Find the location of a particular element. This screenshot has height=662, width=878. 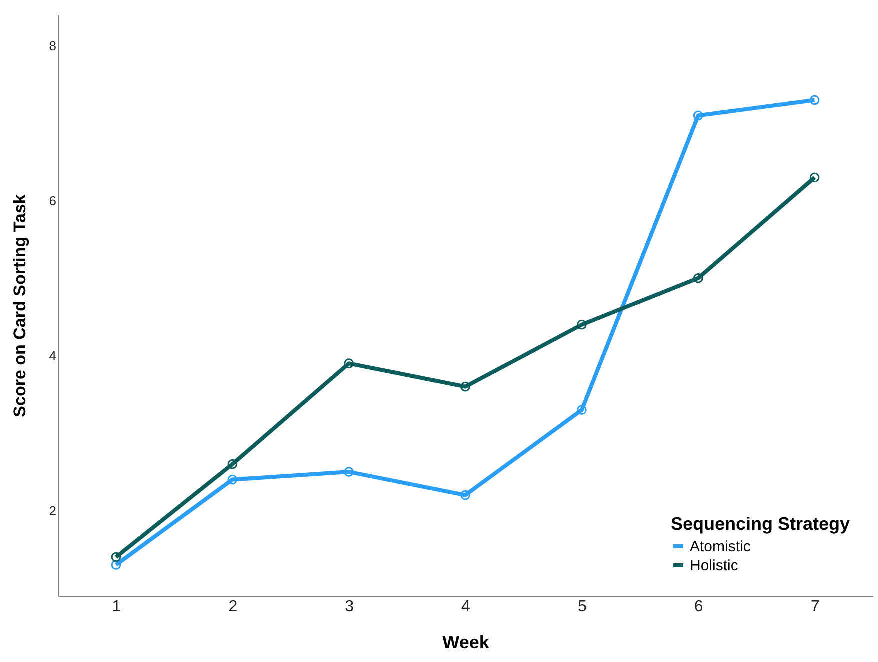

y-tick-label: 6 is located at coordinates (52, 200).